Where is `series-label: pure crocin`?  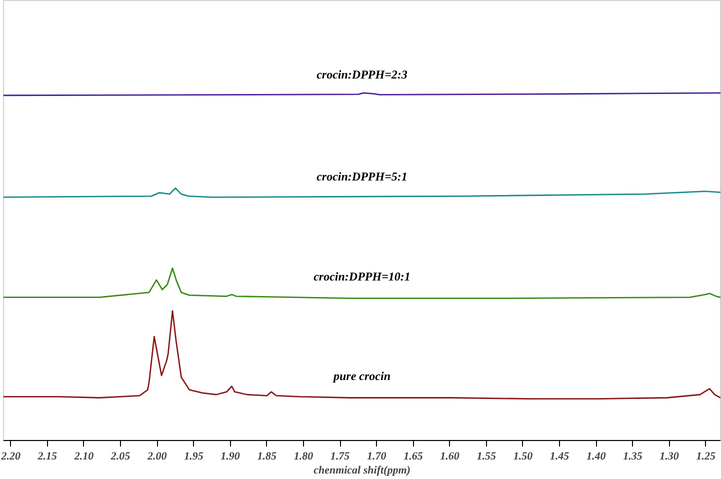 series-label: pure crocin is located at coordinates (361, 375).